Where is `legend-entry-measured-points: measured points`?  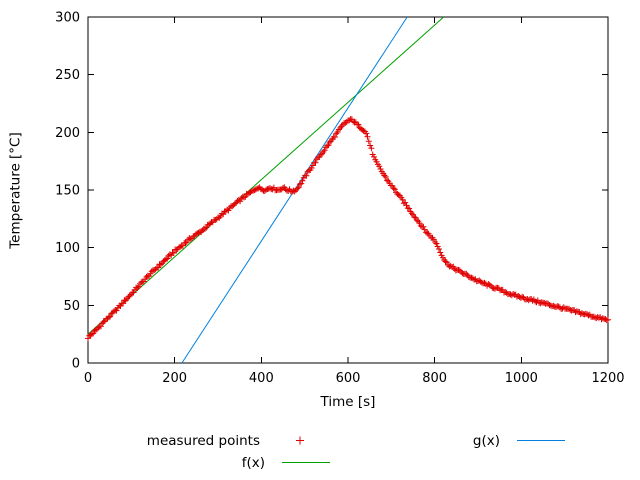 legend-entry-measured-points: measured points is located at coordinates (227, 440).